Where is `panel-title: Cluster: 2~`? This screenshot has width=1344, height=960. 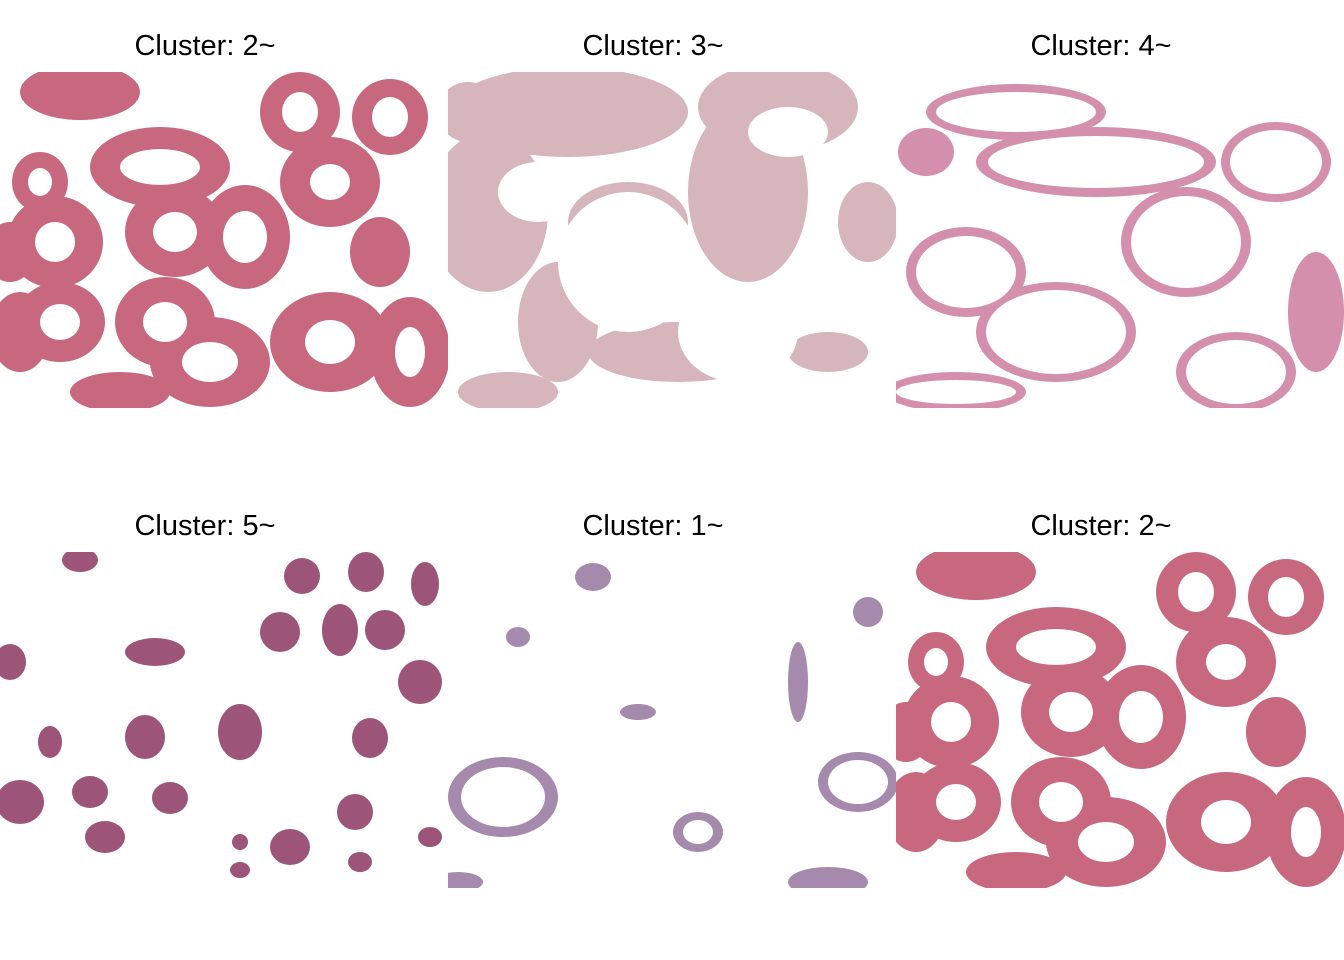
panel-title: Cluster: 2~ is located at coordinates (205, 46).